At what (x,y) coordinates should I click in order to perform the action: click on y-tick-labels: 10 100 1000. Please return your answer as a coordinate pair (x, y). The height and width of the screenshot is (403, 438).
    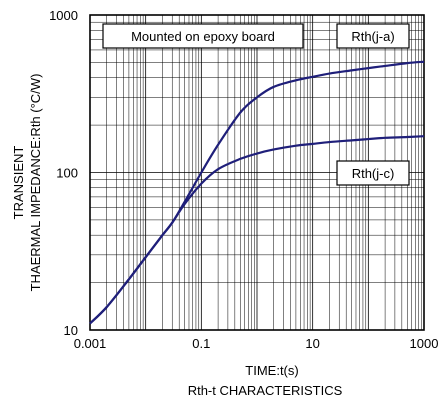
    Looking at the image, I should click on (63, 173).